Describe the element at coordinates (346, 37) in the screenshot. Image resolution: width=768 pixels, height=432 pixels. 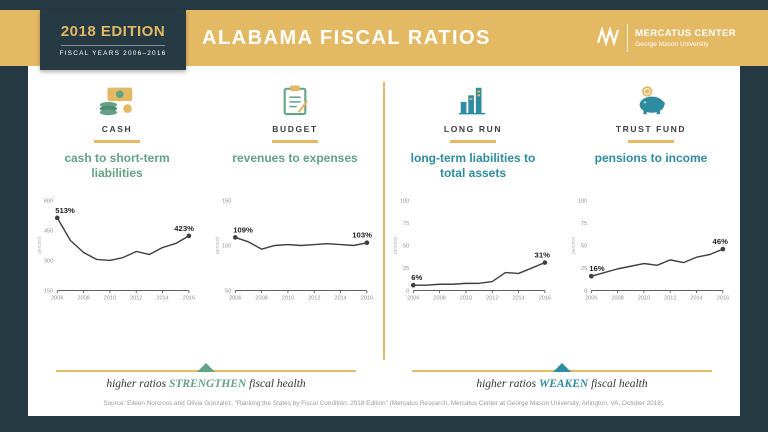
I see `page-title: ALABAMA FISCAL RATIOS` at that location.